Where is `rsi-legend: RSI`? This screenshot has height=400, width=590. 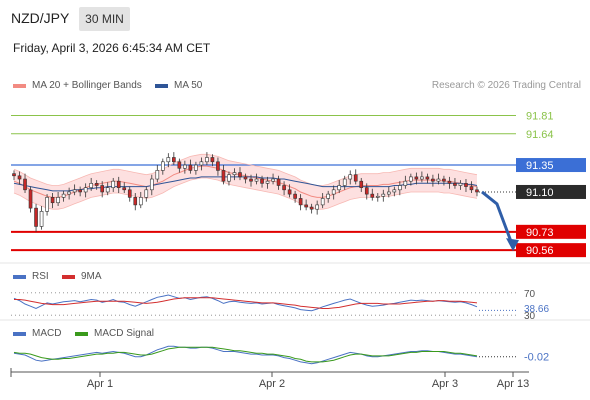 rsi-legend: RSI is located at coordinates (31, 276).